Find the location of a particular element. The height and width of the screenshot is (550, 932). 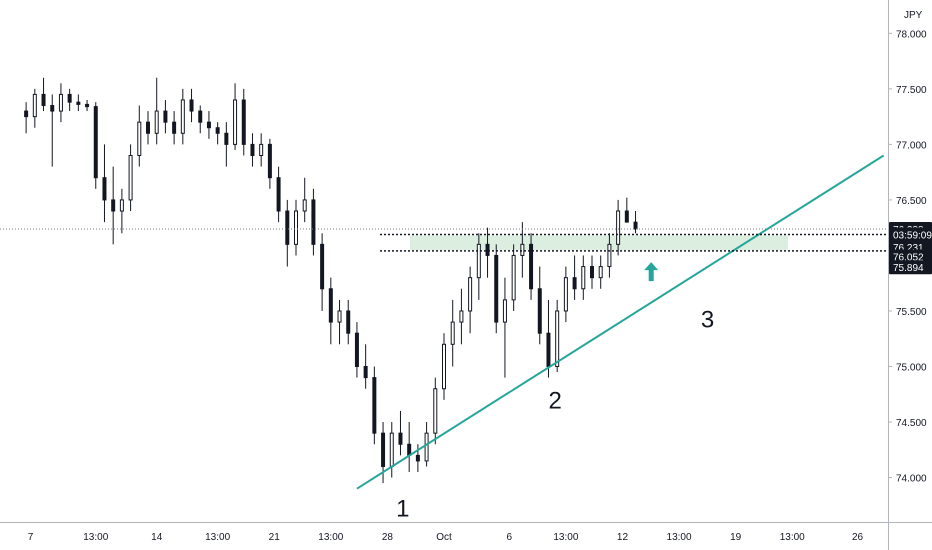

price-tick-label: 77.000 is located at coordinates (911, 145).